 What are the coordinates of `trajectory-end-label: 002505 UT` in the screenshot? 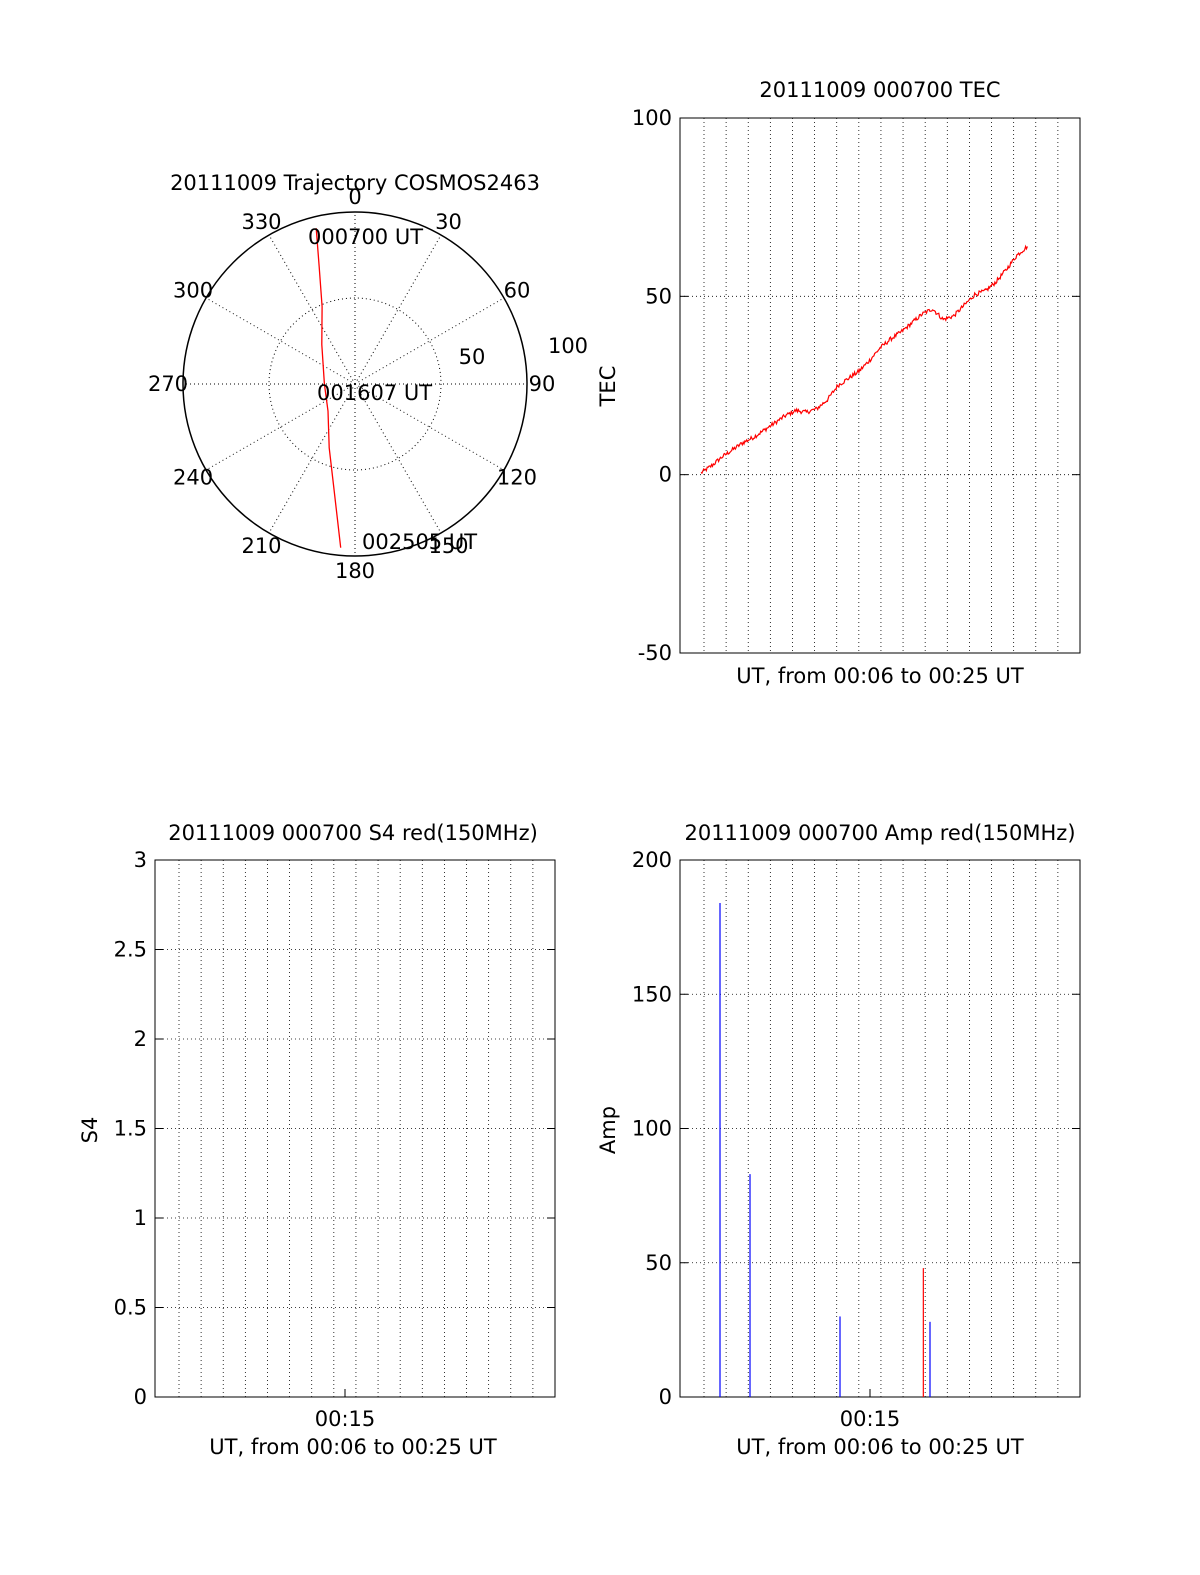 It's located at (419, 542).